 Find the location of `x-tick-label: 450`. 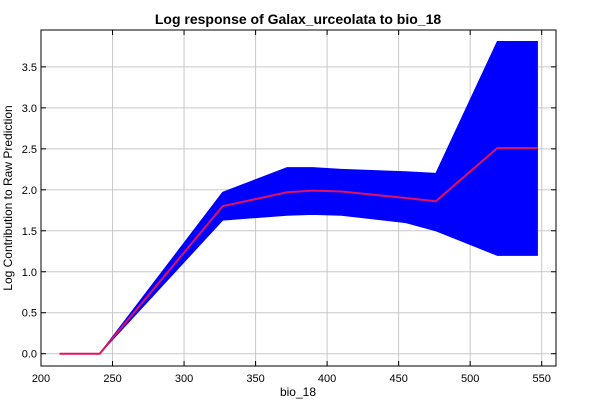

x-tick-label: 450 is located at coordinates (398, 379).